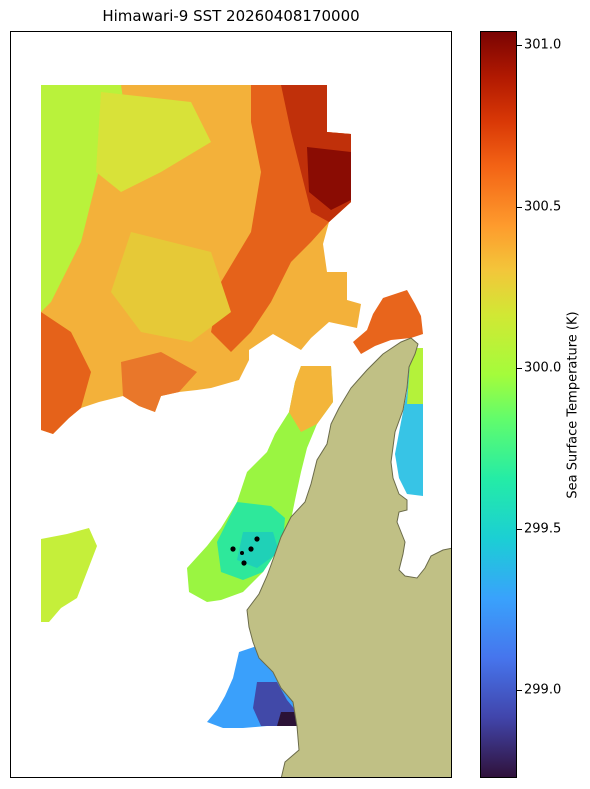  I want to click on observation-markers, so click(245, 551).